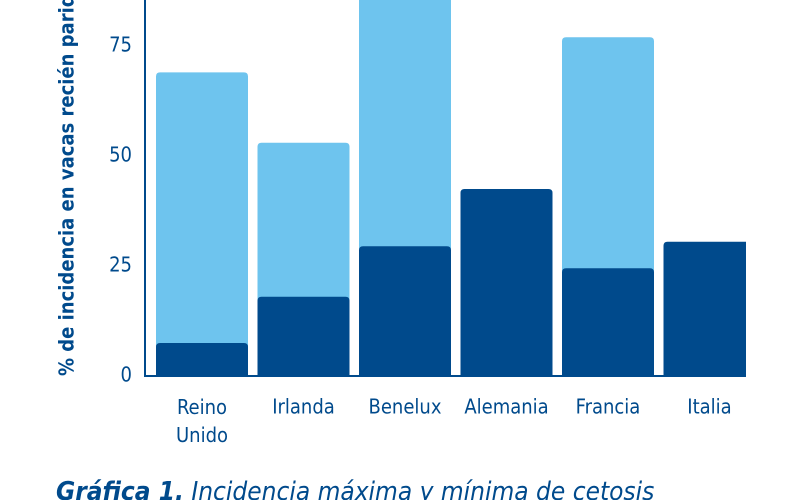 Image resolution: width=800 pixels, height=500 pixels. Describe the element at coordinates (506, 407) in the screenshot. I see `x-tick-label: Alemania` at that location.